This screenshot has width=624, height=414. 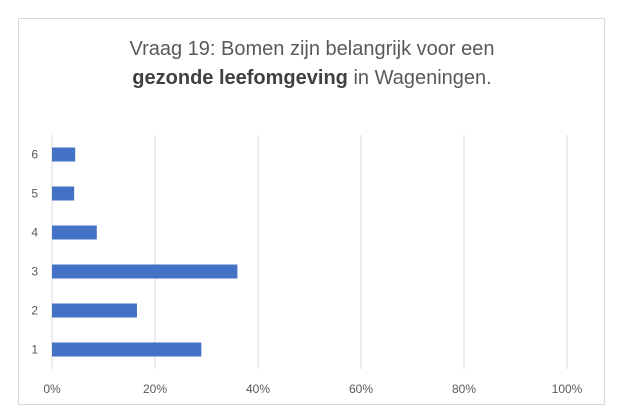 What do you see at coordinates (34, 194) in the screenshot?
I see `y-tick-label-5: 5` at bounding box center [34, 194].